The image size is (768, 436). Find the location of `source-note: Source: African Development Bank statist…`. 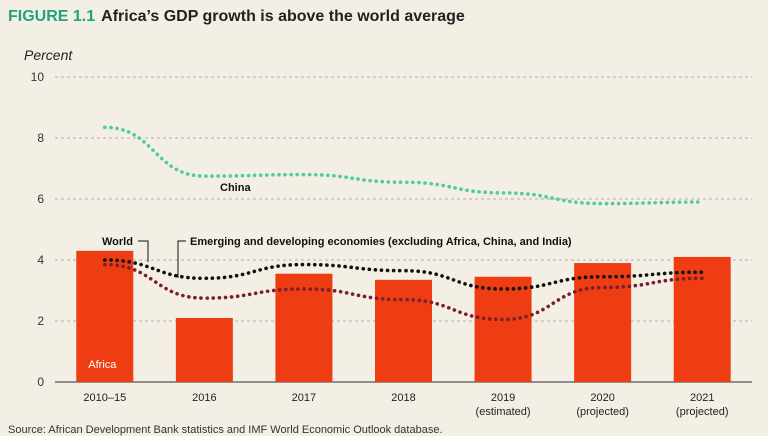

source-note: Source: African Development Bank statist… is located at coordinates (225, 430).